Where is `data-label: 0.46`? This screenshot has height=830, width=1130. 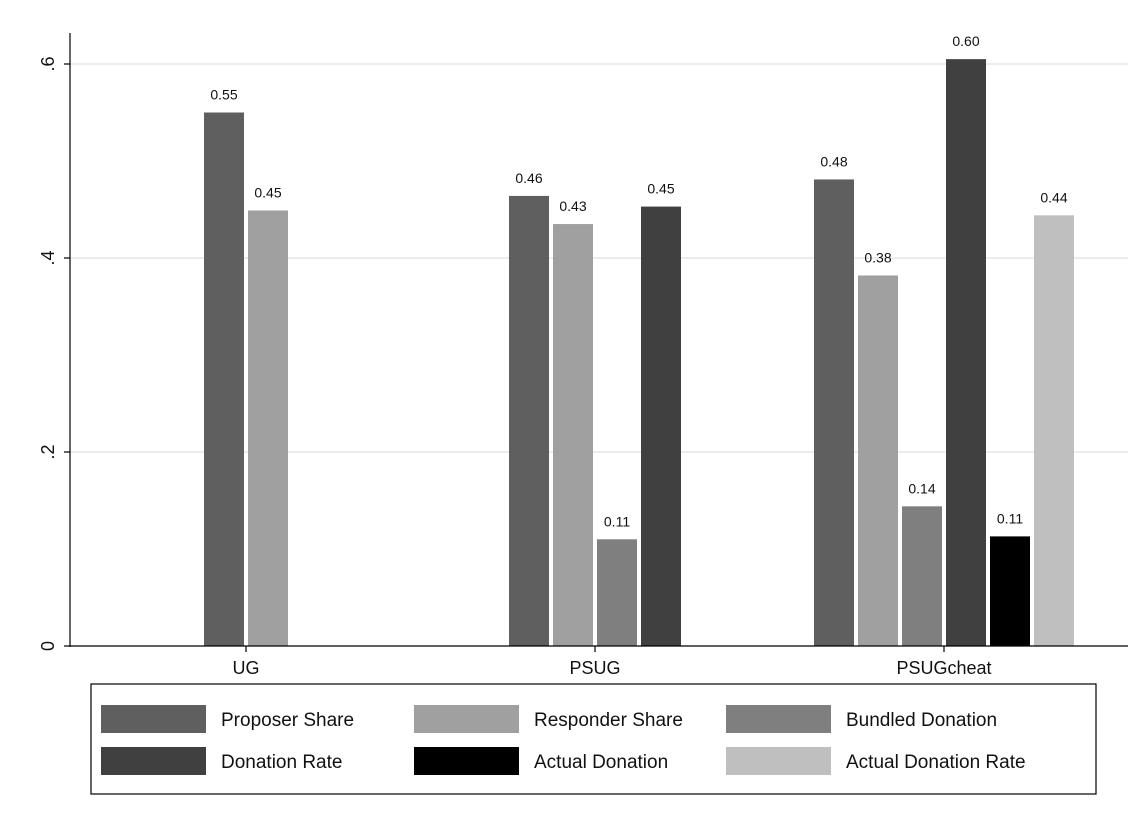
data-label: 0.46 is located at coordinates (528, 178).